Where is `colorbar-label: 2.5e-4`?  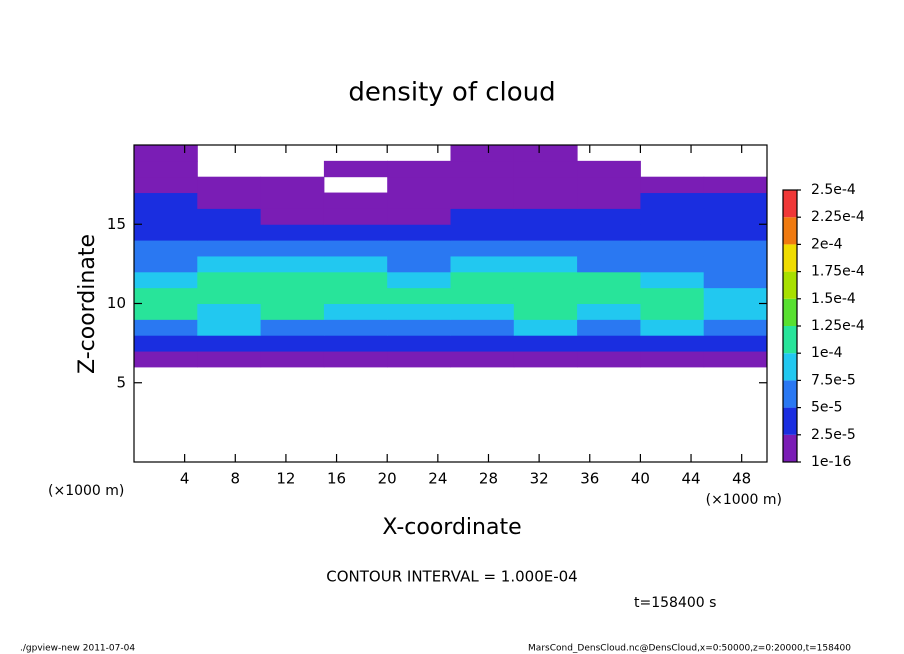
colorbar-label: 2.5e-4 is located at coordinates (833, 190).